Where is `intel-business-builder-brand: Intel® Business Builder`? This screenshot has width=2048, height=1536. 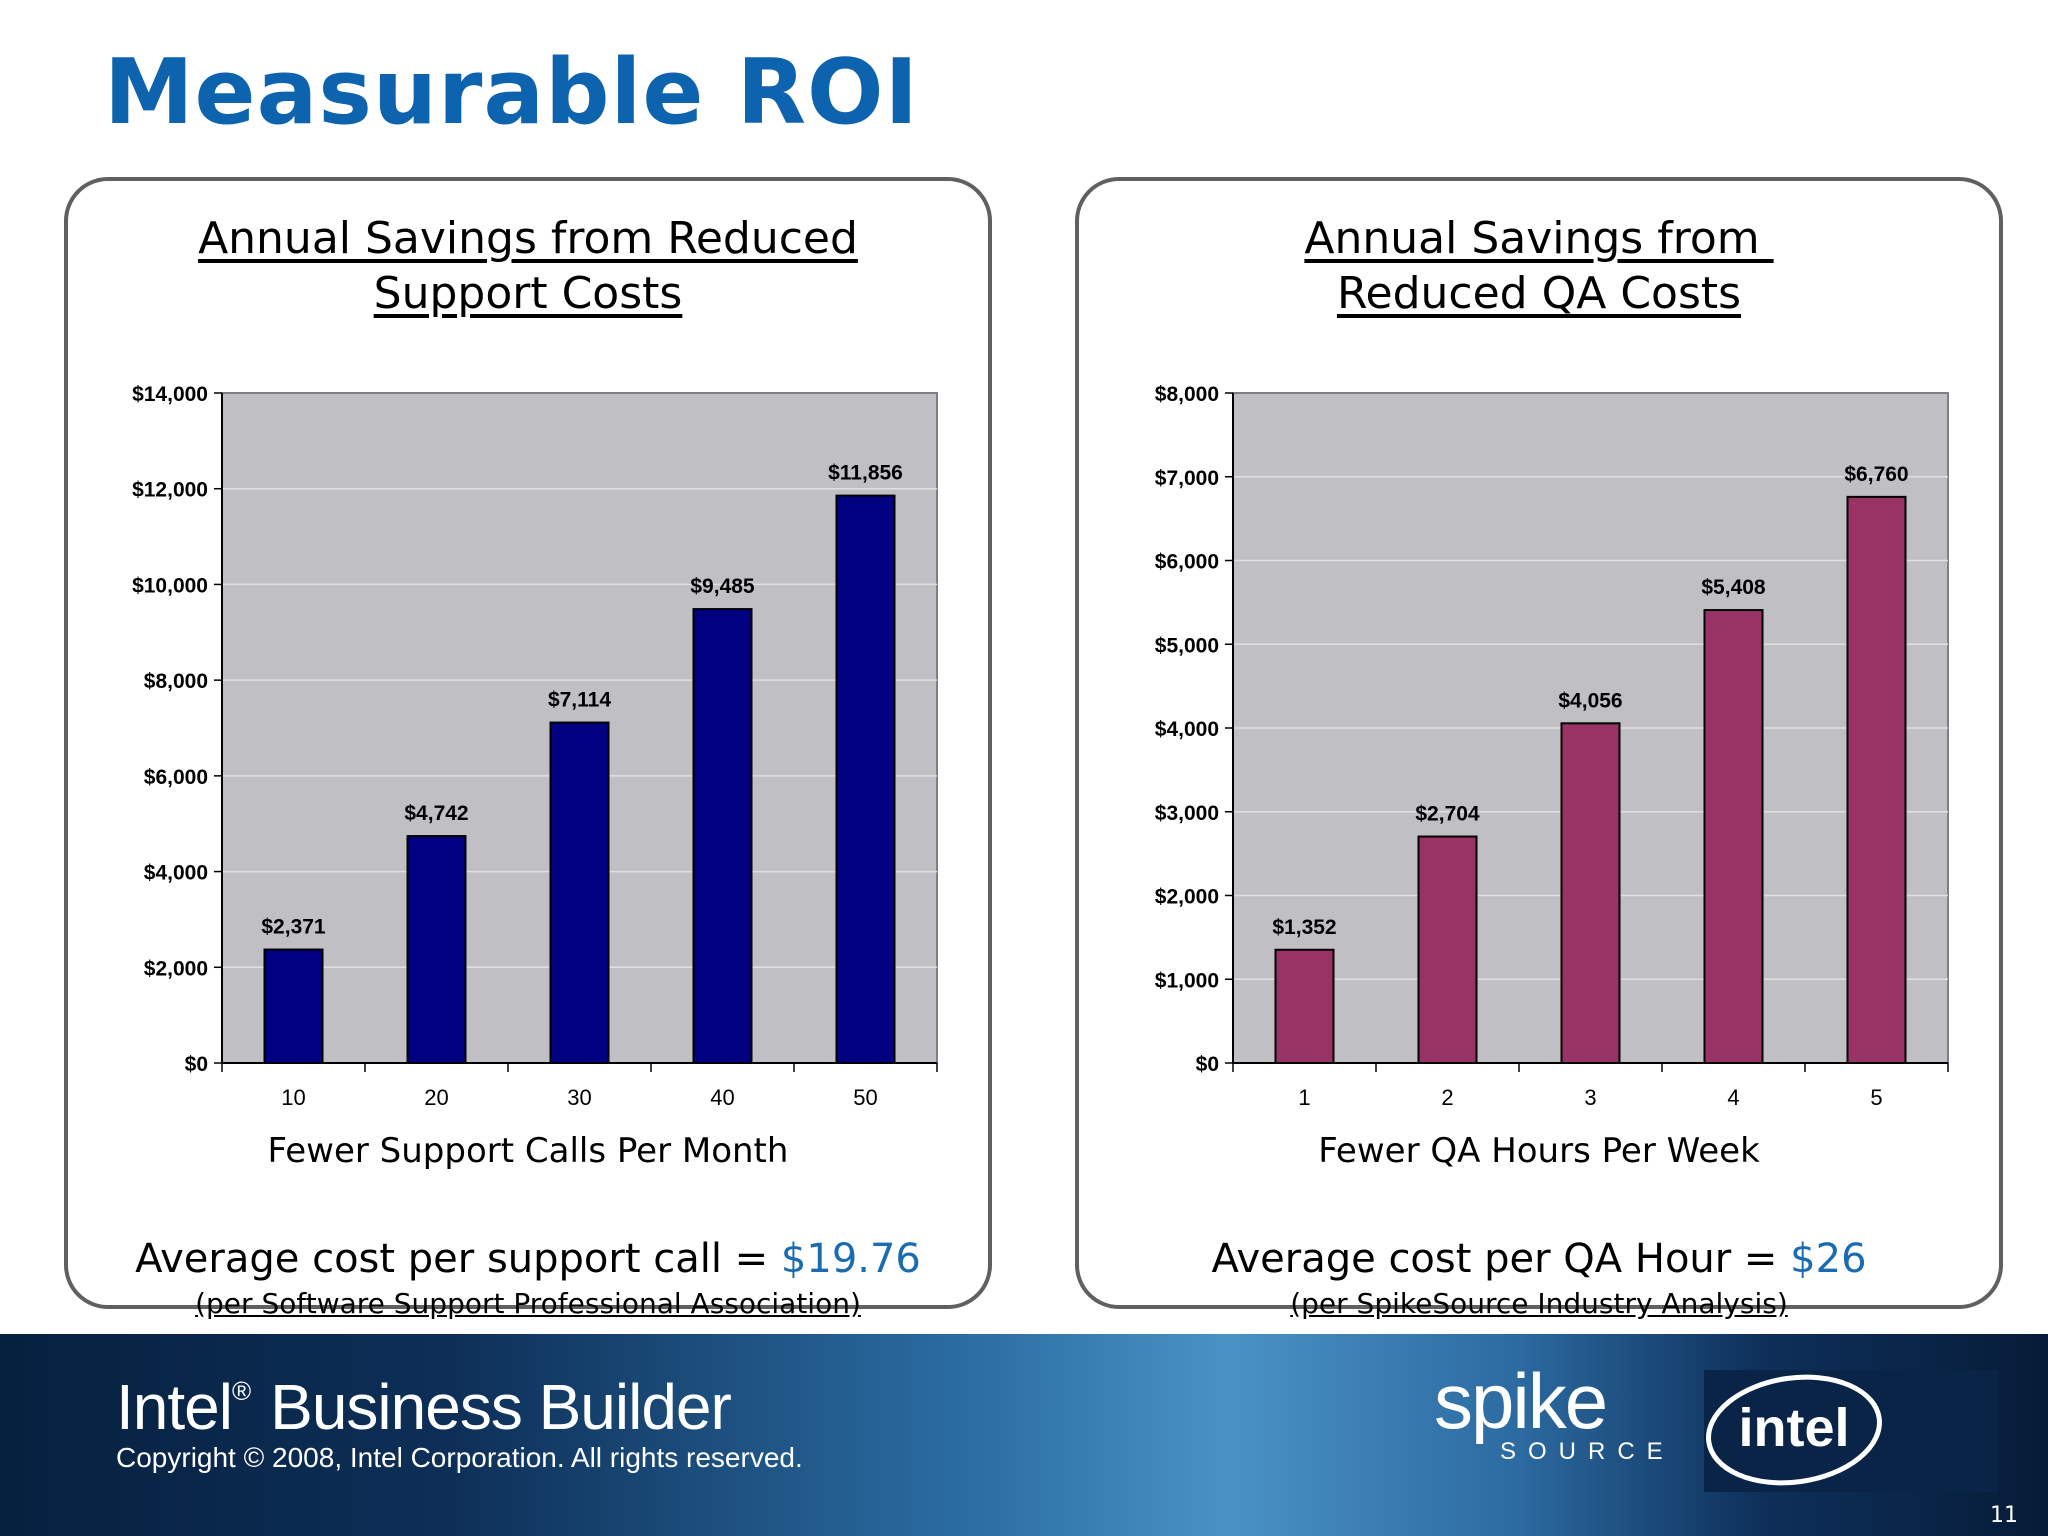 intel-business-builder-brand: Intel® Business Builder is located at coordinates (424, 1407).